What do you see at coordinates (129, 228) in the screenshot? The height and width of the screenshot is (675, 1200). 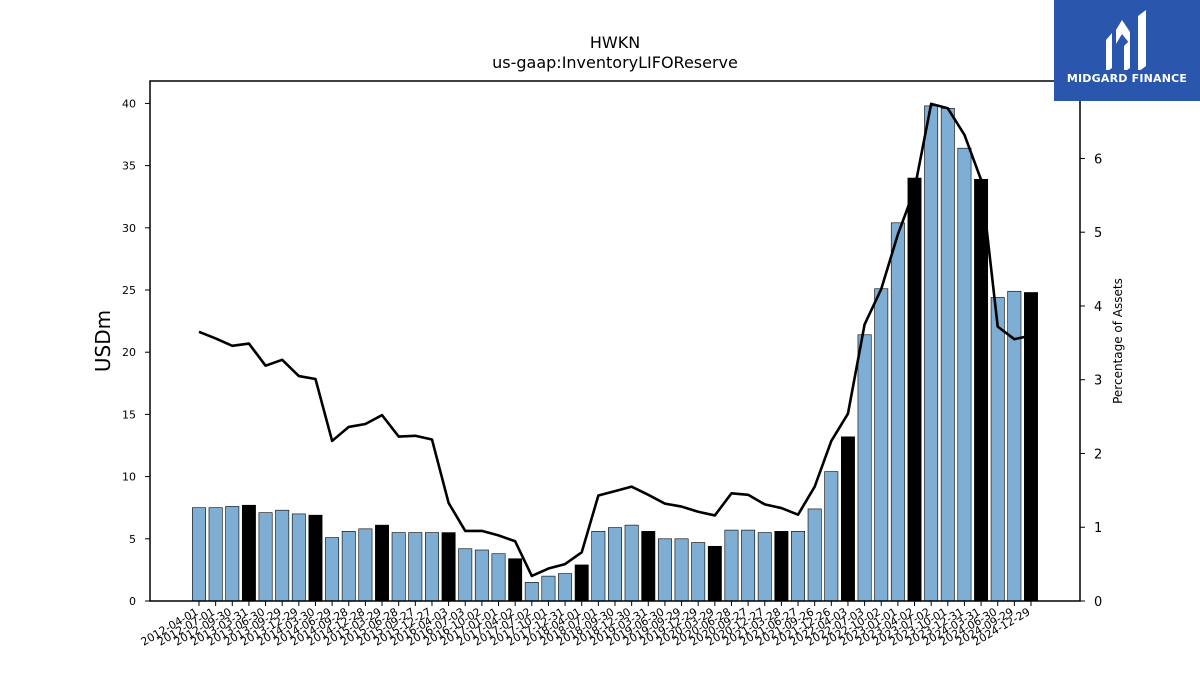 I see `y-tick-label: 30` at bounding box center [129, 228].